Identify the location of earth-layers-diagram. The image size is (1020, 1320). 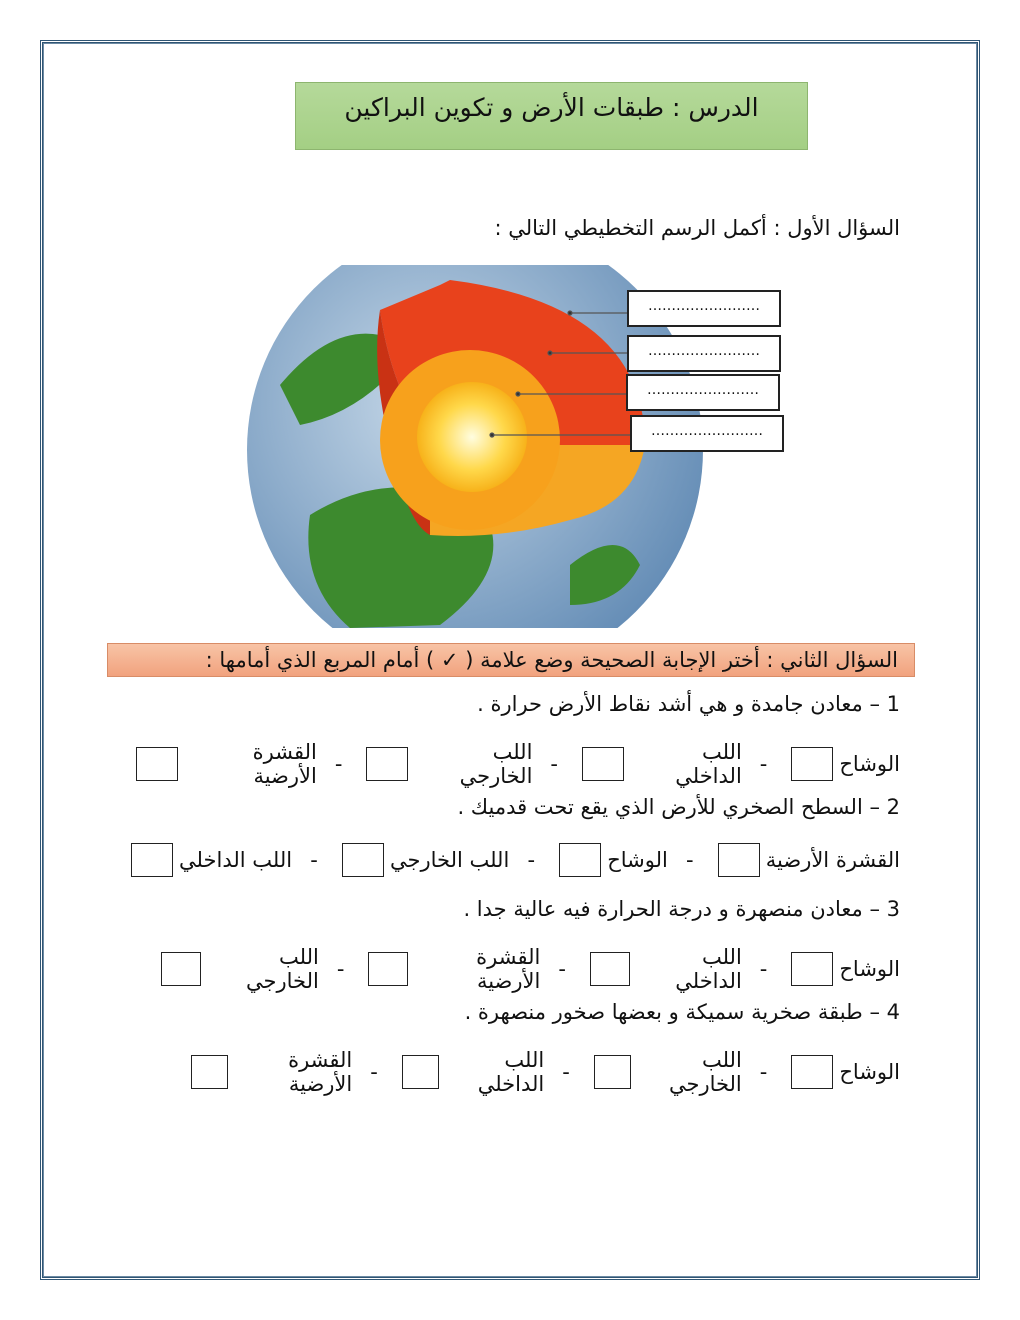
(475, 446).